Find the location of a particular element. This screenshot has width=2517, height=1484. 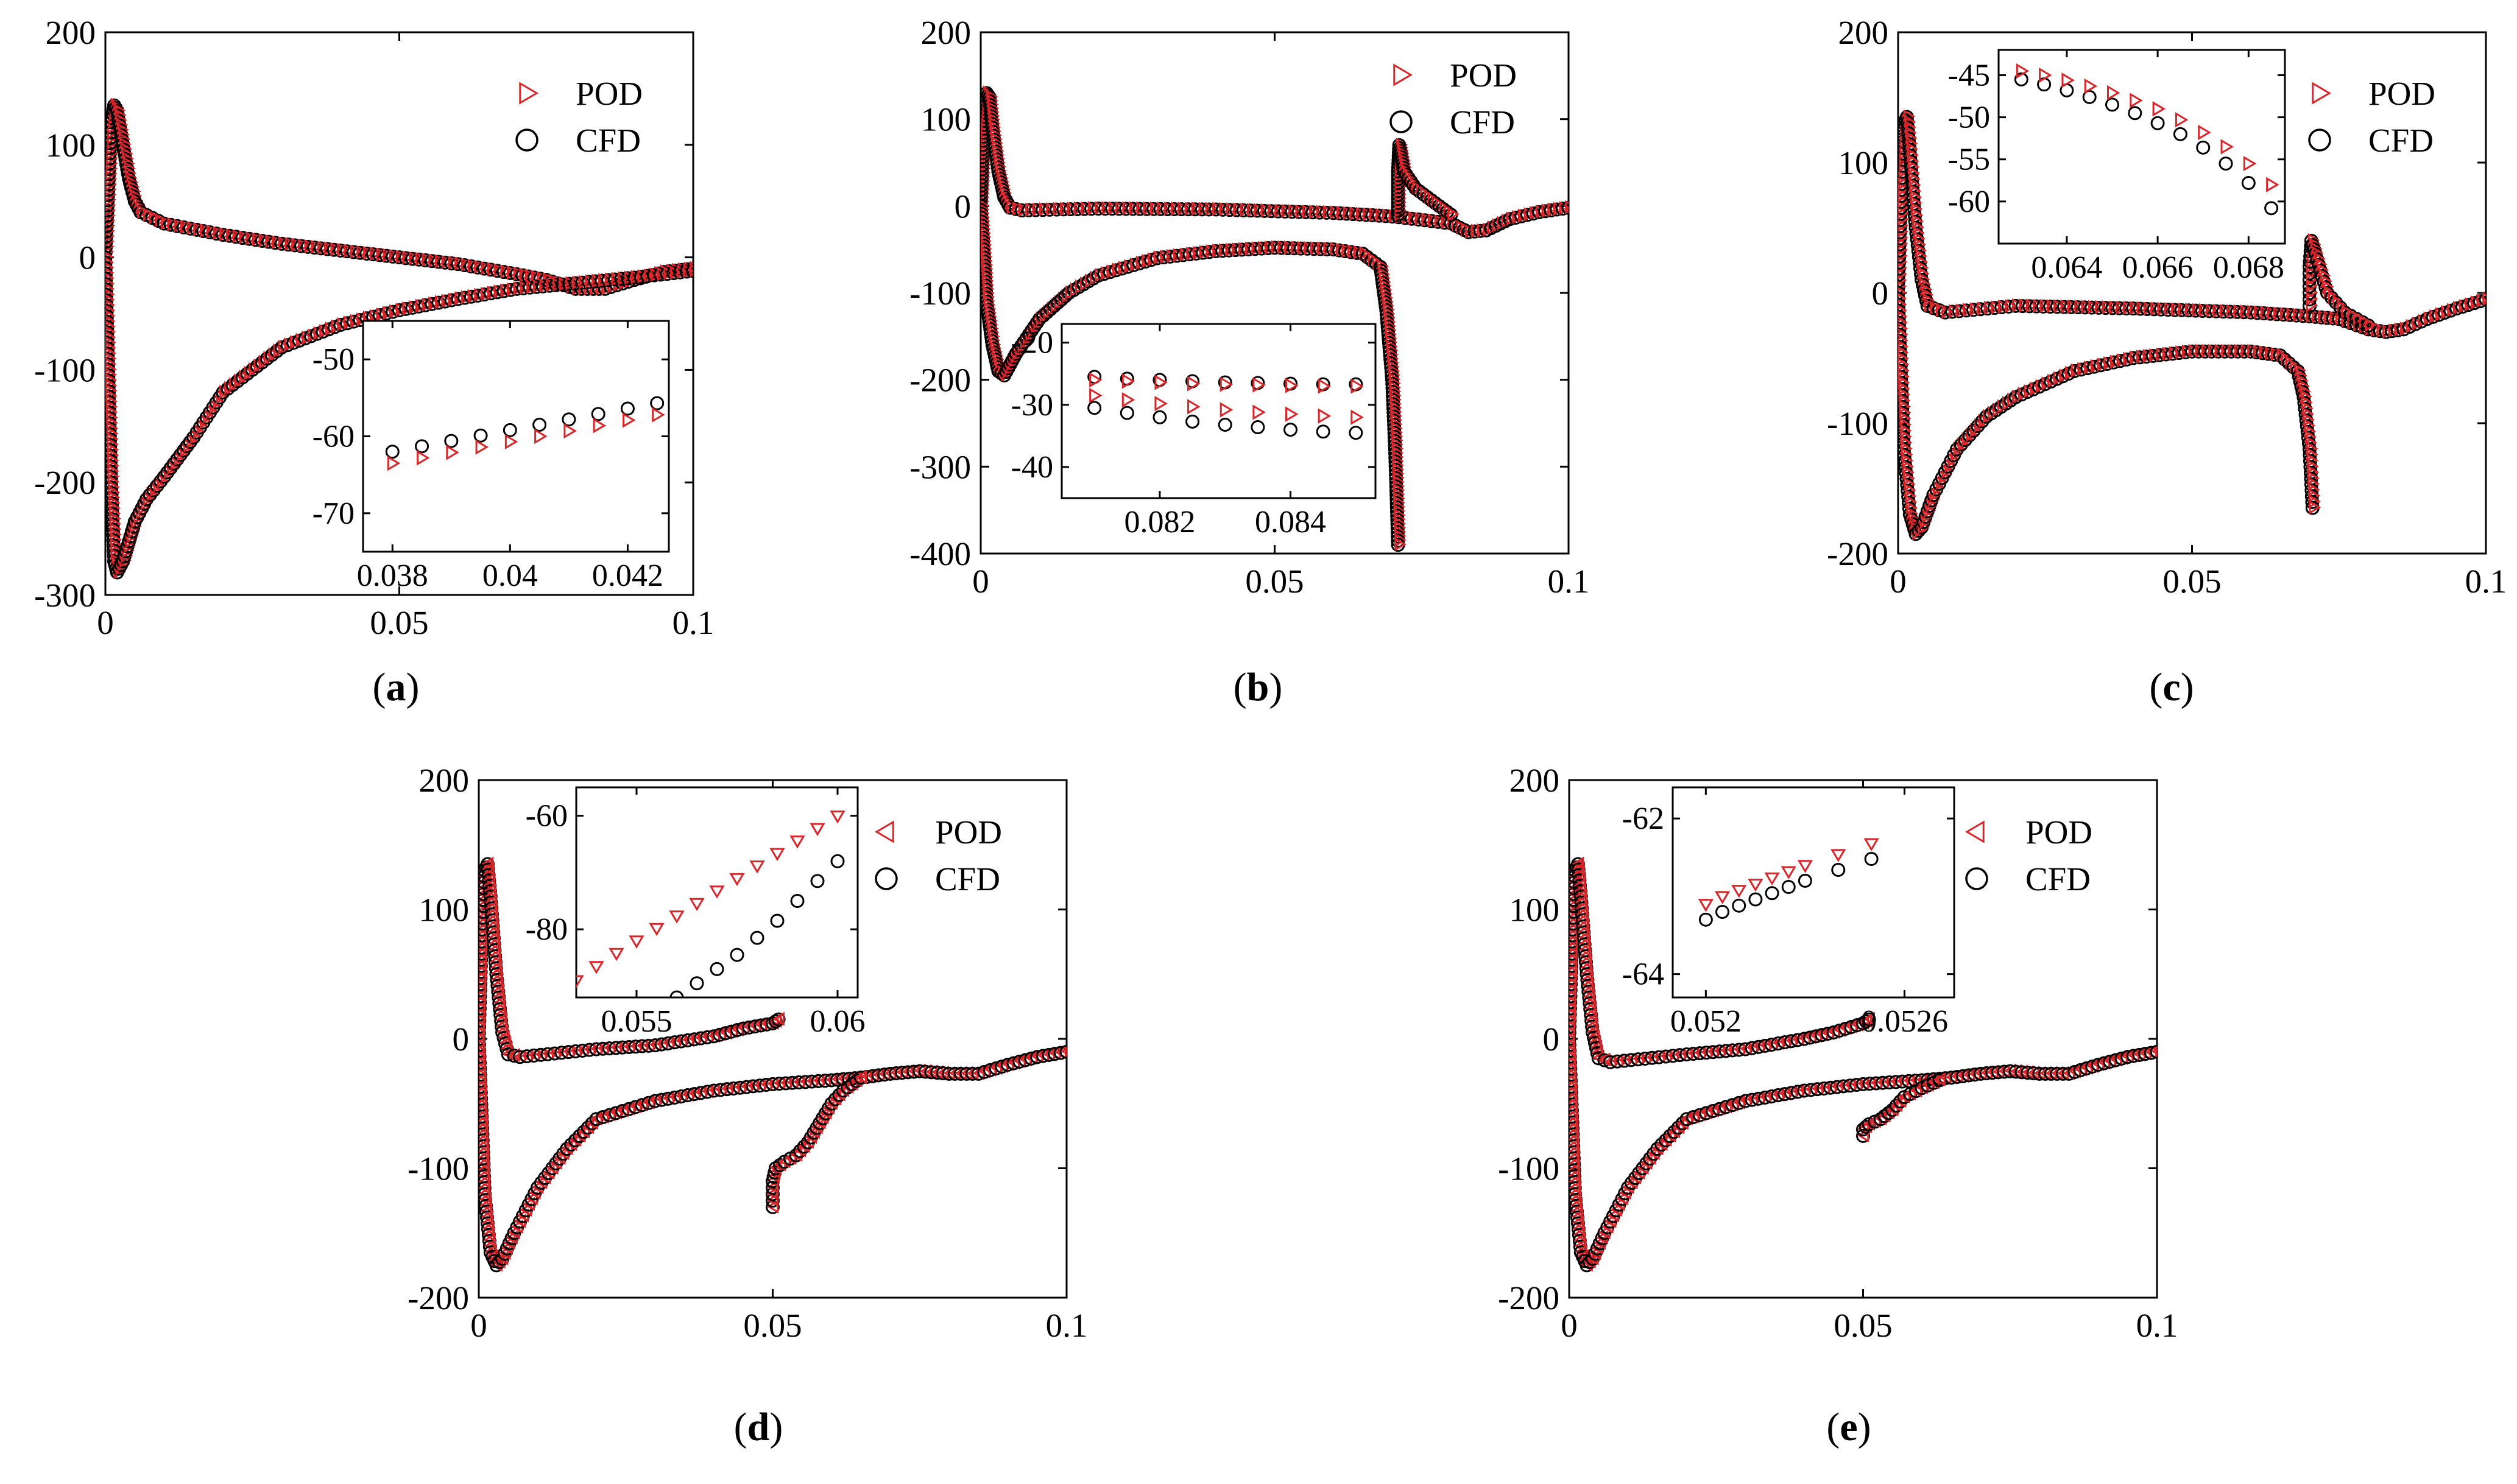

inset-x-tick-label: 0.082 is located at coordinates (1159, 522).